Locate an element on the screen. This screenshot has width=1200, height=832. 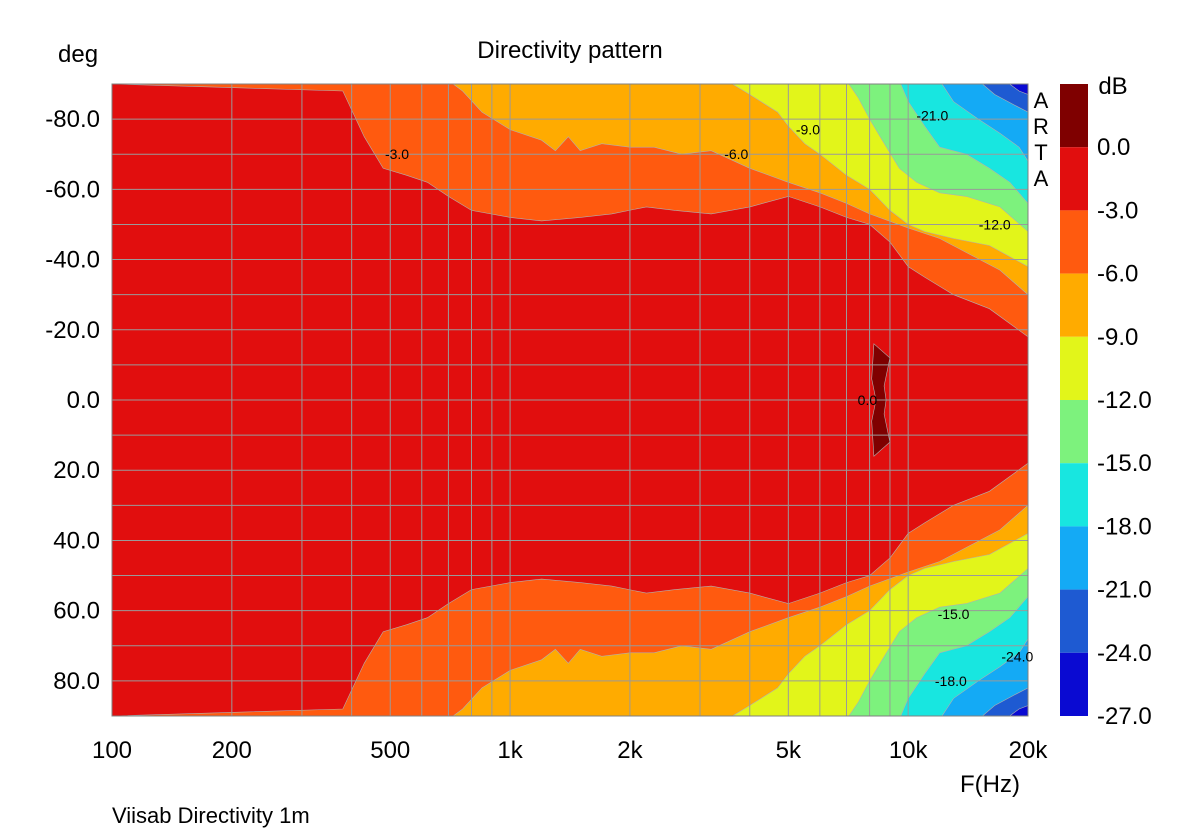
contour-label: -6.0 is located at coordinates (736, 154).